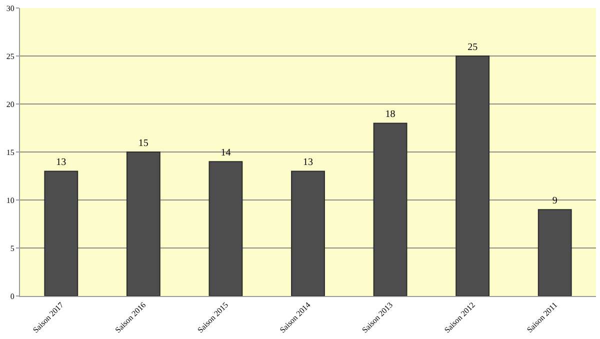  I want to click on y-tick-label: 0, so click(12, 296).